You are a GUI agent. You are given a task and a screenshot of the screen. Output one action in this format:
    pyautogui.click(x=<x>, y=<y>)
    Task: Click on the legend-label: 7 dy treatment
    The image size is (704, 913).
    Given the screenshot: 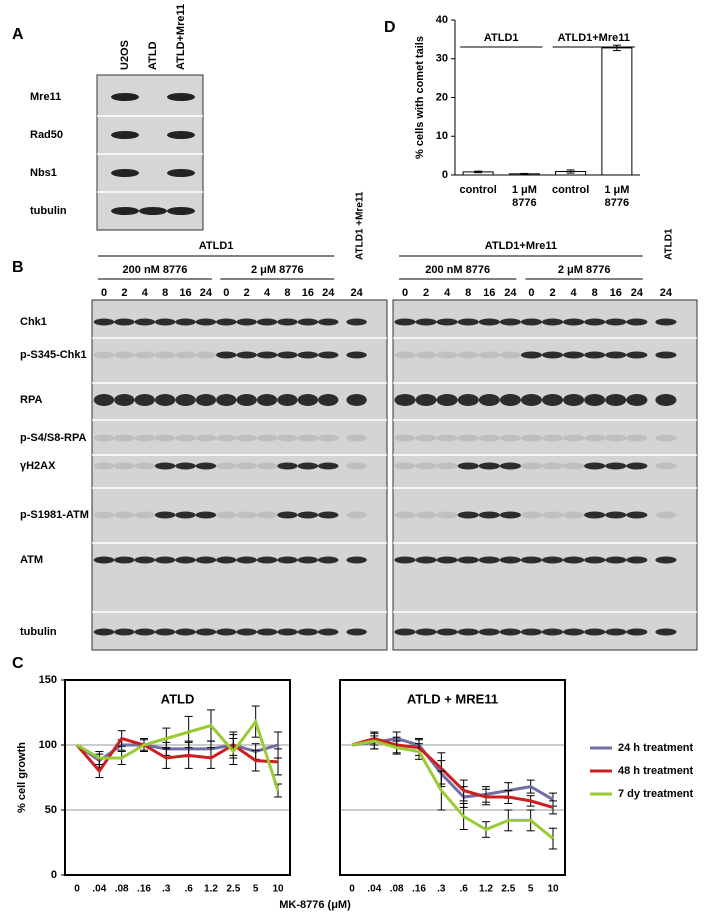 What is the action you would take?
    pyautogui.click(x=656, y=794)
    